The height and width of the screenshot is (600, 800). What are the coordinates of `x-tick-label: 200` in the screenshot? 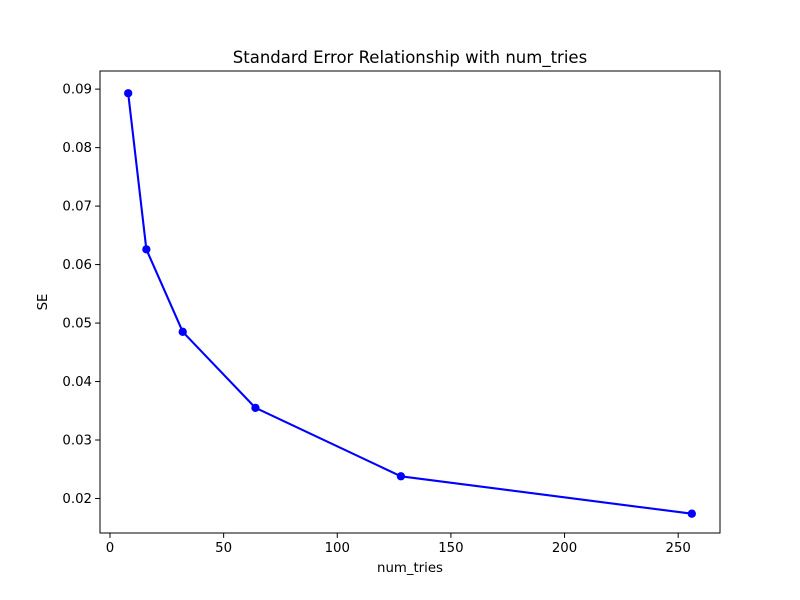 It's located at (564, 548).